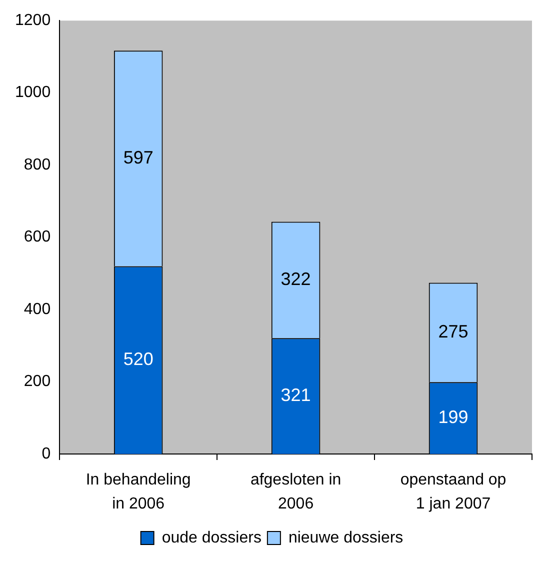 Image resolution: width=542 pixels, height=568 pixels. Describe the element at coordinates (212, 537) in the screenshot. I see `legend-label: oude dossiers` at that location.